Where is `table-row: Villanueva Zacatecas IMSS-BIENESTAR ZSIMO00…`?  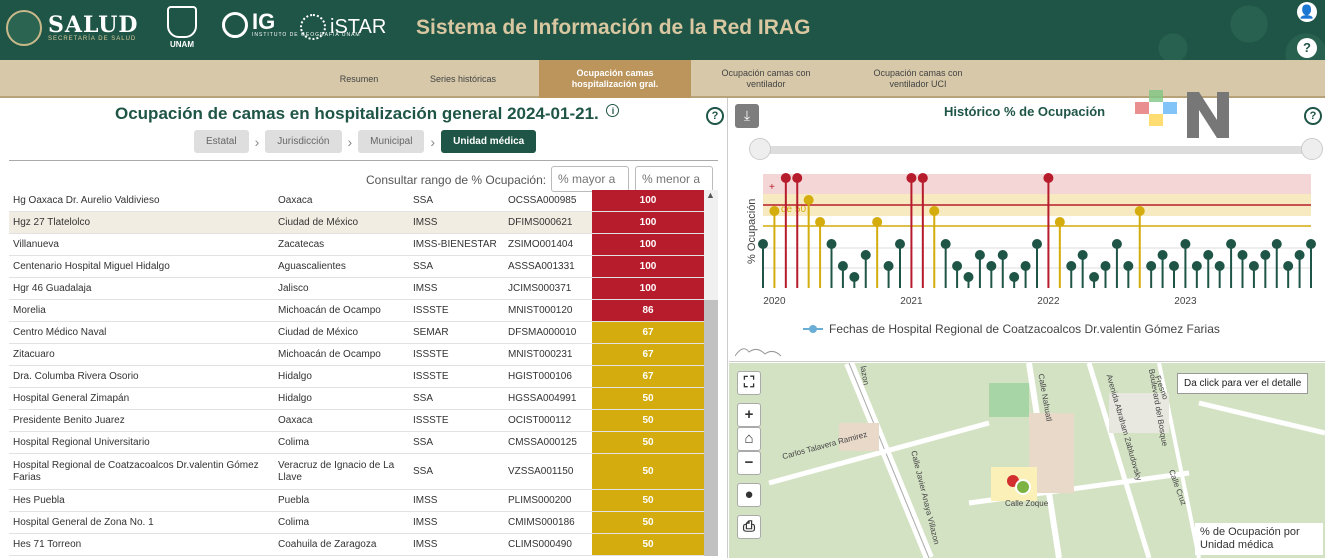
table-row: Villanueva Zacatecas IMSS-BIENESTAR ZSIMO00… is located at coordinates (356, 245).